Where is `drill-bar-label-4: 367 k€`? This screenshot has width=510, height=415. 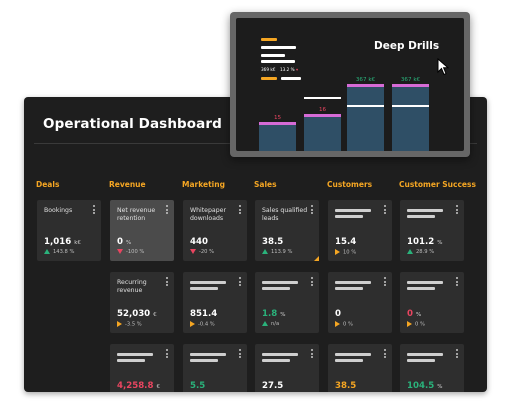
drill-bar-label-4: 367 k€ is located at coordinates (410, 80).